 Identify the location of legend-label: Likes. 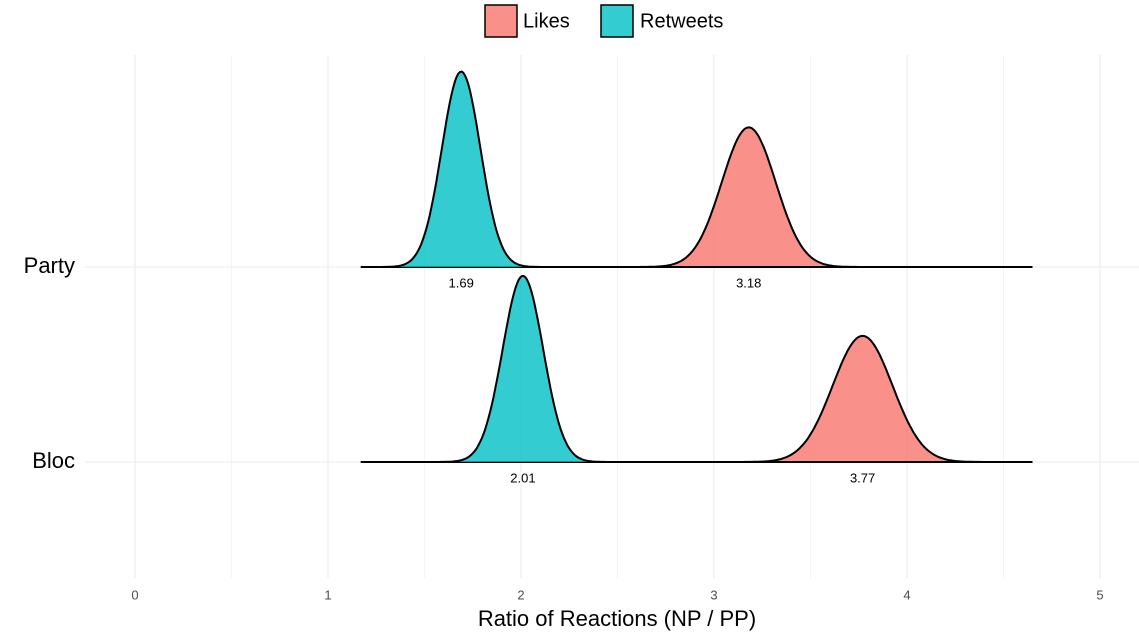
(546, 21).